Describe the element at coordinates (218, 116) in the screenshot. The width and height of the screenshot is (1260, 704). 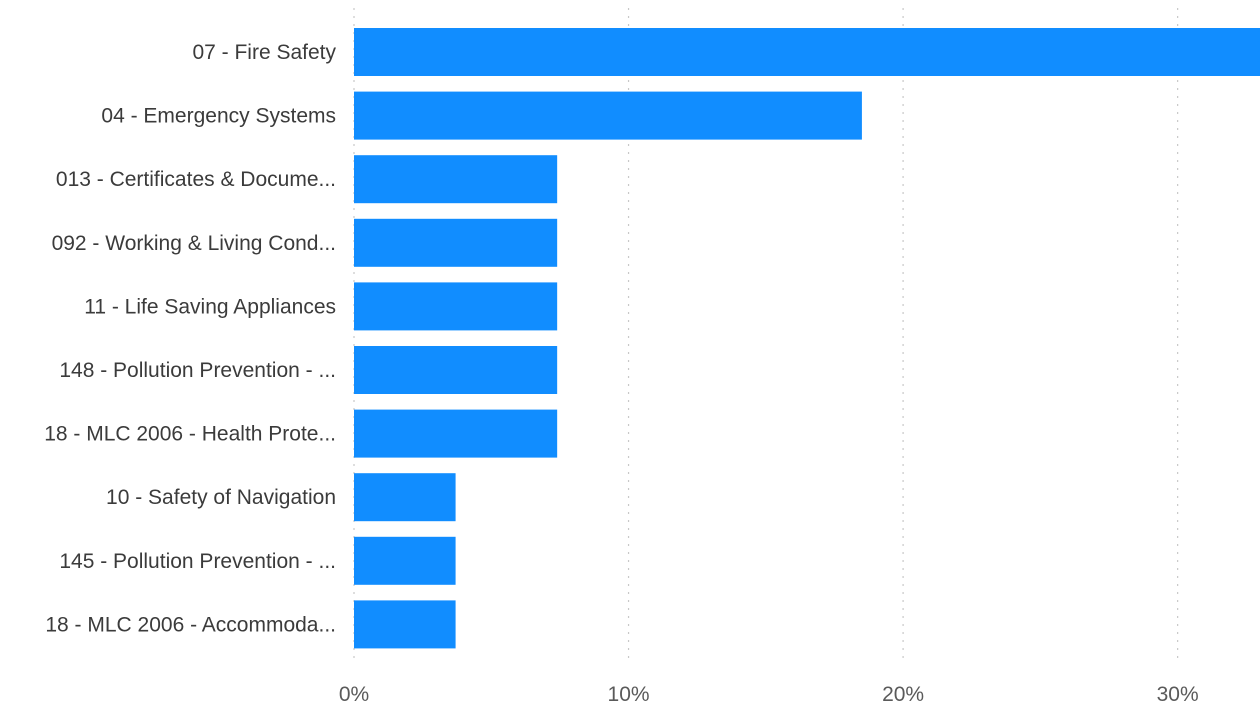
I see `category-label: 04 - Emergency Systems` at that location.